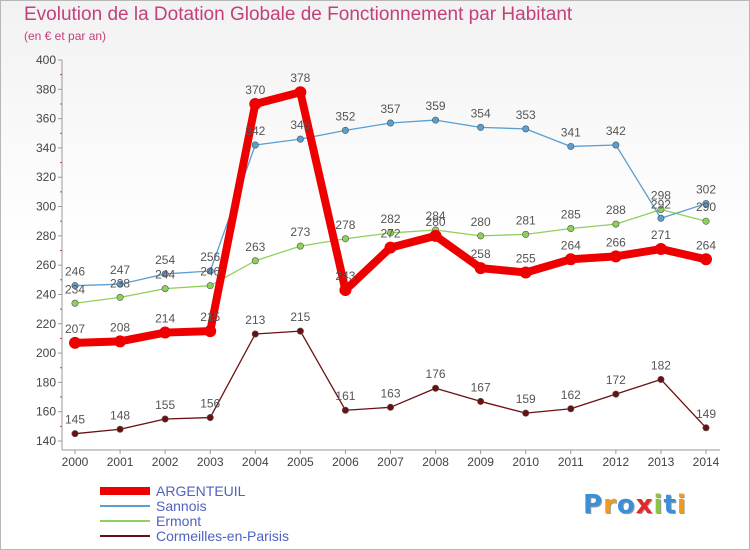 The height and width of the screenshot is (550, 750). What do you see at coordinates (390, 393) in the screenshot?
I see `data-label: 163` at bounding box center [390, 393].